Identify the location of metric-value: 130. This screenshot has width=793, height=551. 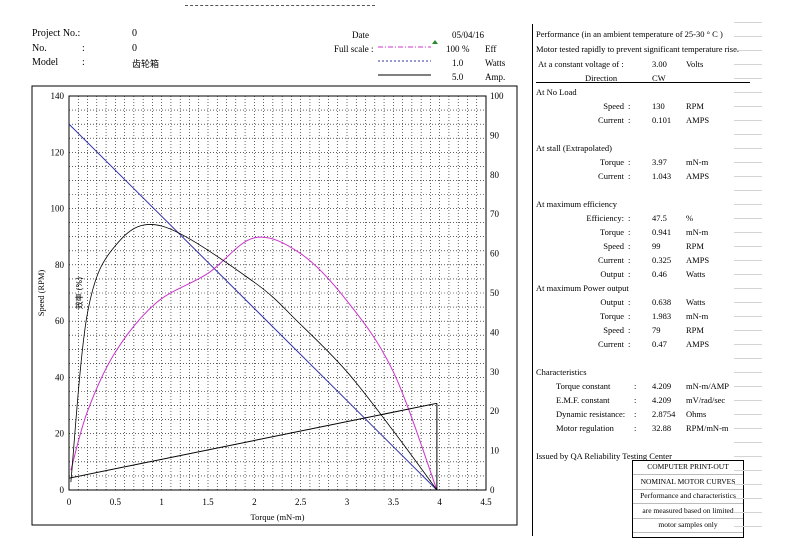
(658, 106).